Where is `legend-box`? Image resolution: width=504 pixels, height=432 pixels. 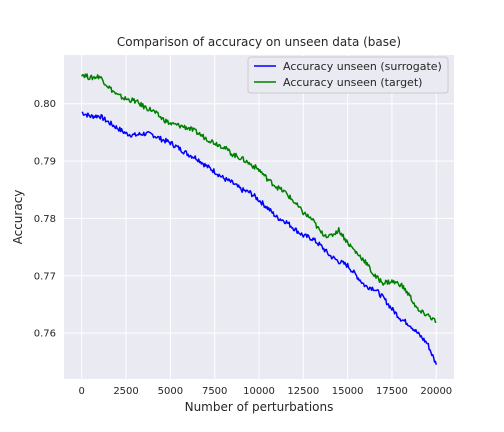 legend-box is located at coordinates (348, 75).